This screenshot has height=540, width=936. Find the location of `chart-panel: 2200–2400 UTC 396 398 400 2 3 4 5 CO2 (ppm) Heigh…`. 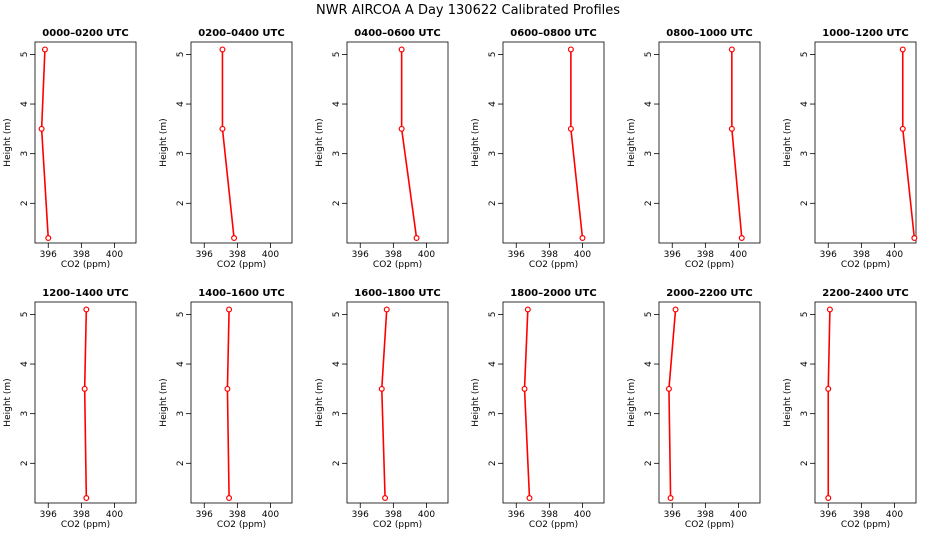

chart-panel: 2200–2400 UTC 396 398 400 2 3 4 5 CO2 (ppm) Heigh… is located at coordinates (850, 409).